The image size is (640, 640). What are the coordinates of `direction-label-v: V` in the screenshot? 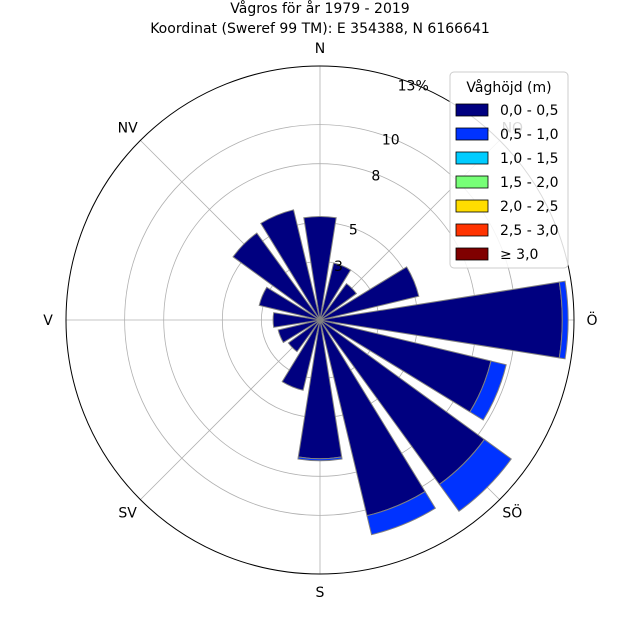 It's located at (48, 321).